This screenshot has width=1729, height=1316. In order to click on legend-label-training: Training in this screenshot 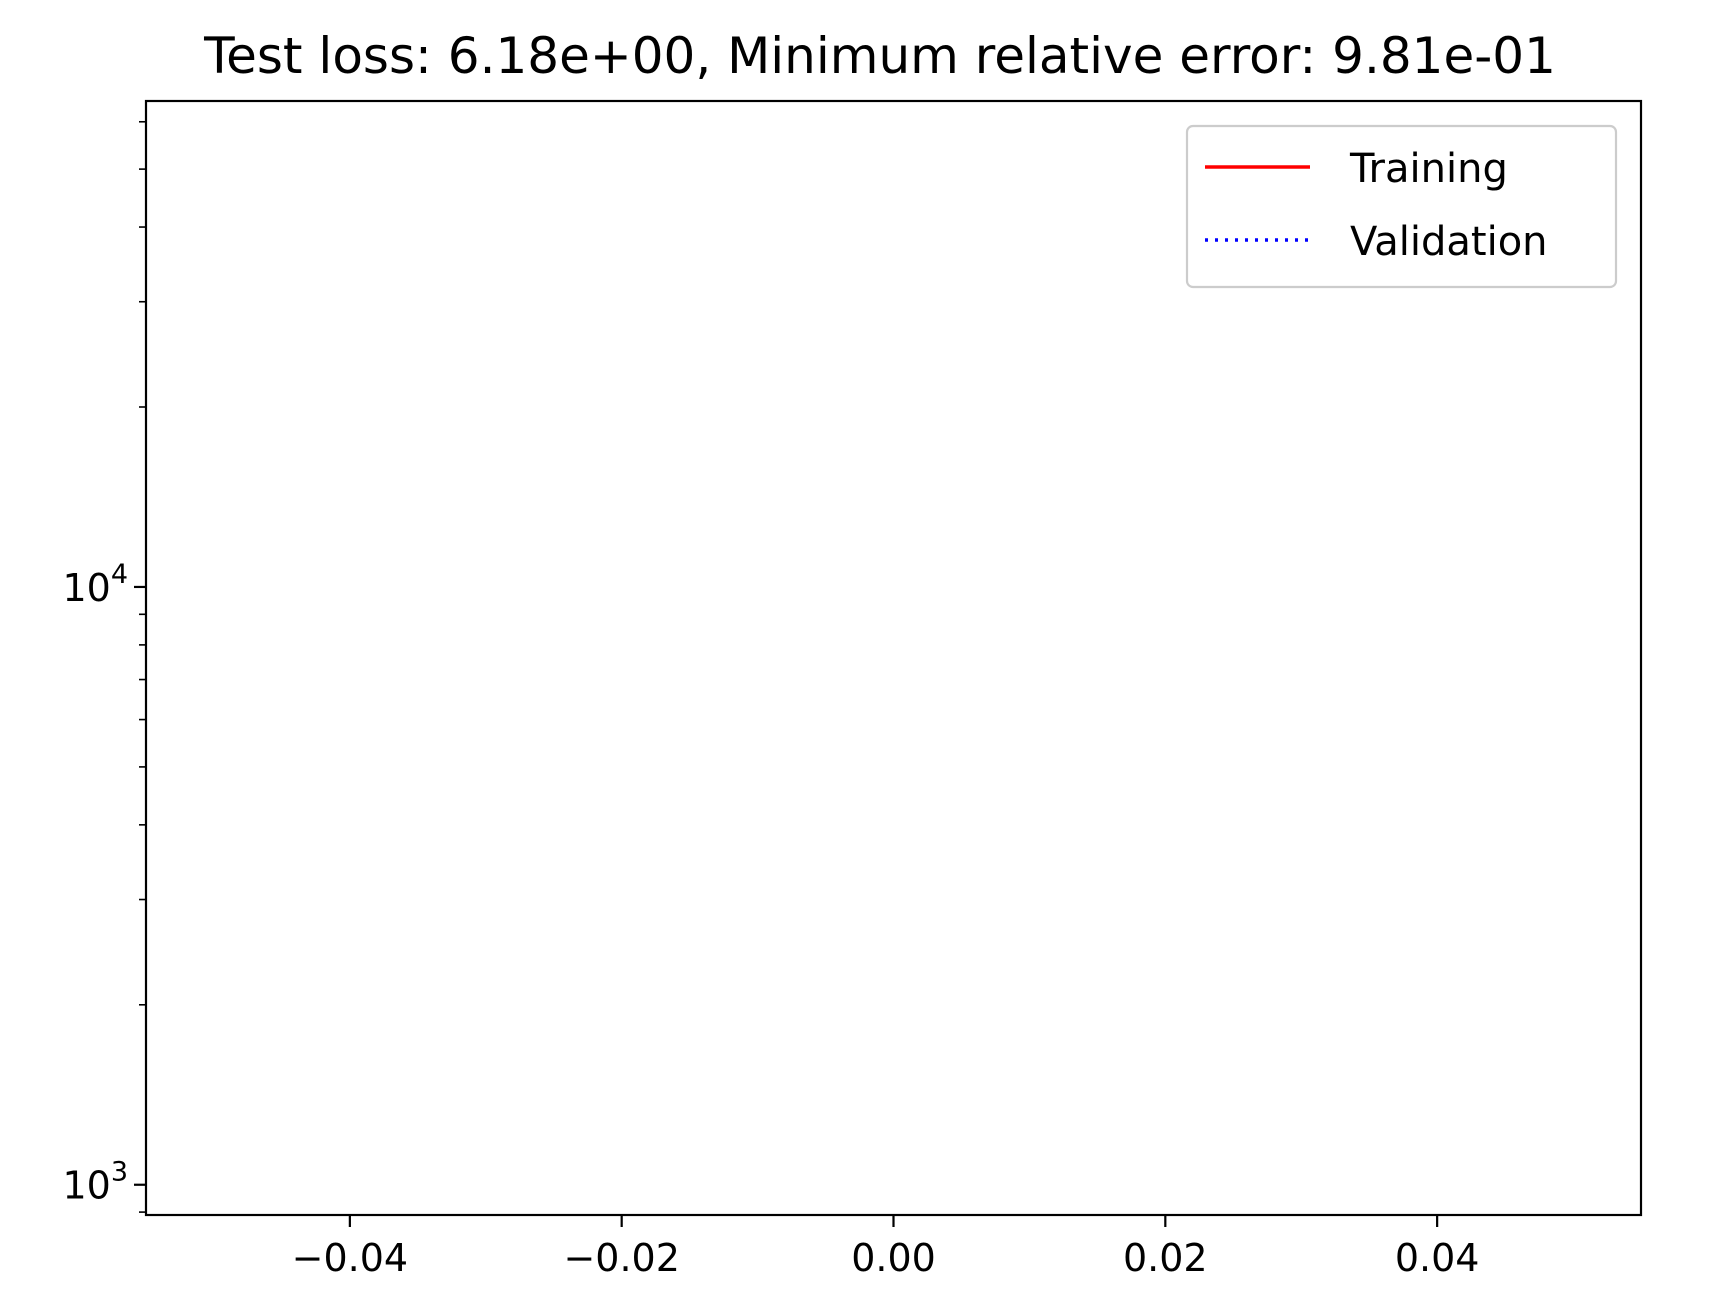, I will do `click(1428, 169)`.